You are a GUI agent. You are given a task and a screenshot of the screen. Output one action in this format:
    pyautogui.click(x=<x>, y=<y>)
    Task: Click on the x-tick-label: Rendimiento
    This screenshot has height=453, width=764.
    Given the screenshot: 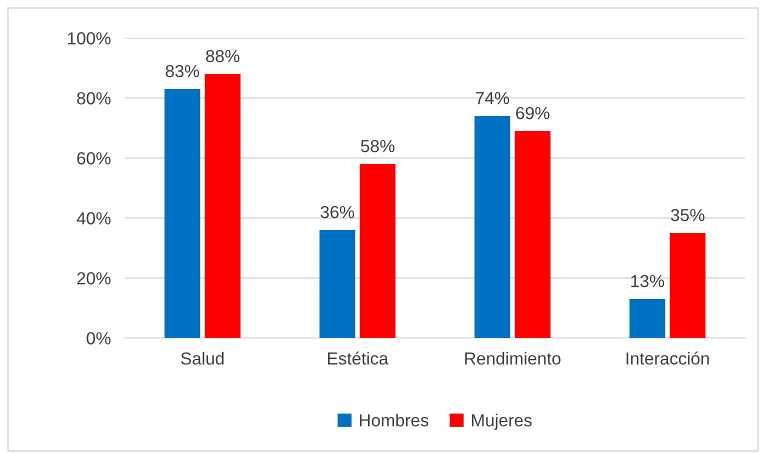 What is the action you would take?
    pyautogui.click(x=513, y=358)
    